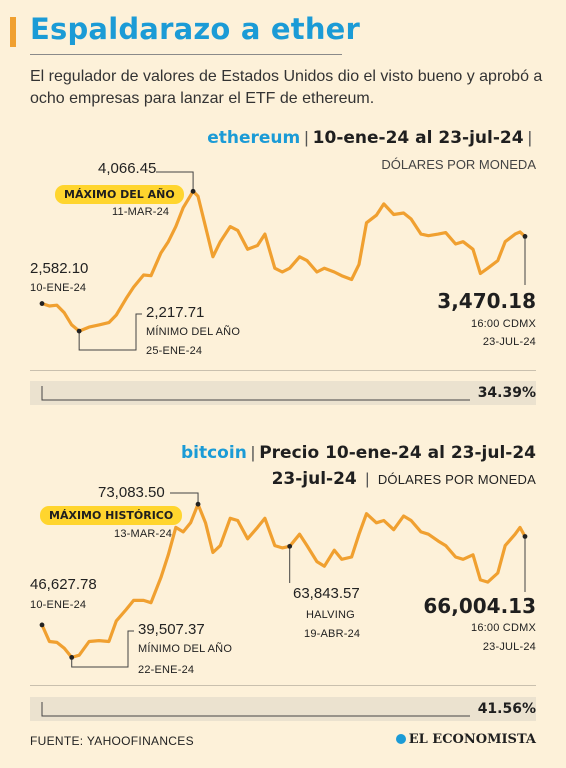 The height and width of the screenshot is (768, 566). I want to click on eth-chart-heading: ethereum | 10-ene-24 al 23-jul-24 |, so click(371, 138).